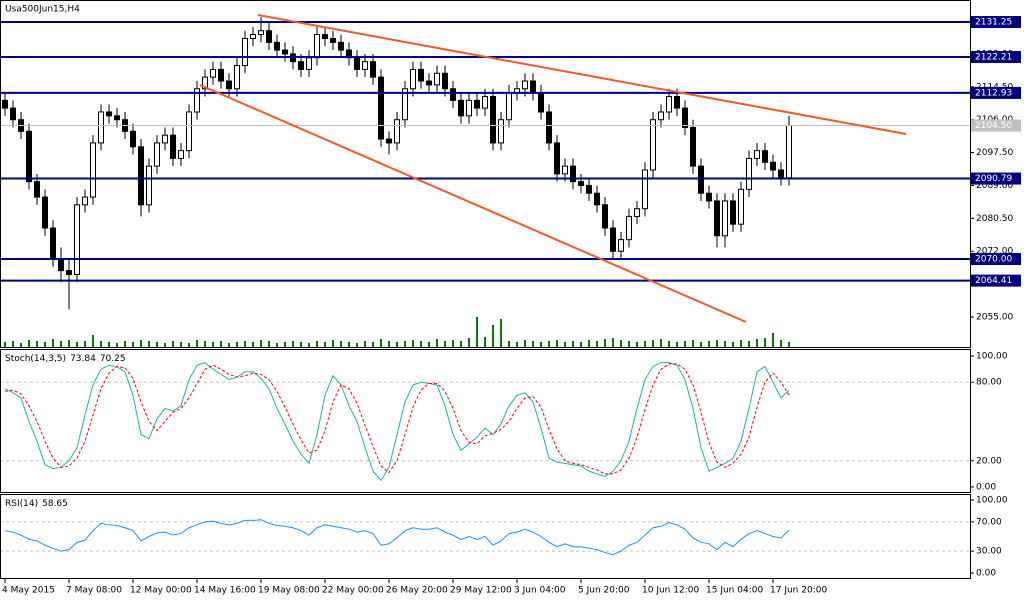  I want to click on level-label: 2131.25, so click(993, 23).